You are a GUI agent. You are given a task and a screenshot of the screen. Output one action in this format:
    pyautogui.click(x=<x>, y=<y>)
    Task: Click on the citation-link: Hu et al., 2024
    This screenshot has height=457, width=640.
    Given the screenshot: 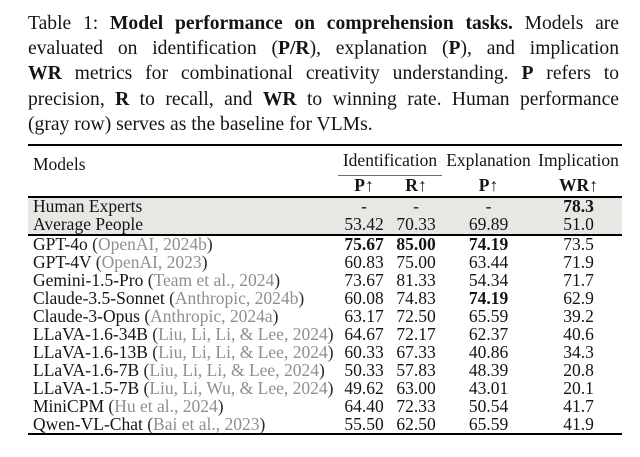 What is the action you would take?
    pyautogui.click(x=166, y=405)
    